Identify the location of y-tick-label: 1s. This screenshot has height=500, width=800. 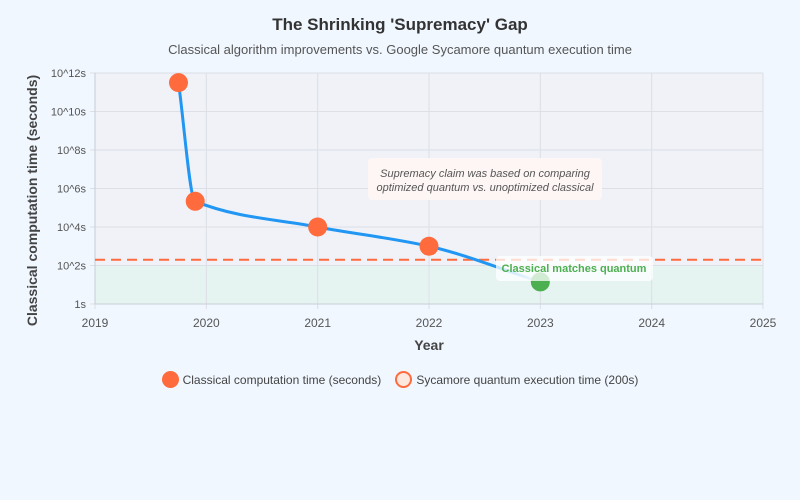
(80, 305).